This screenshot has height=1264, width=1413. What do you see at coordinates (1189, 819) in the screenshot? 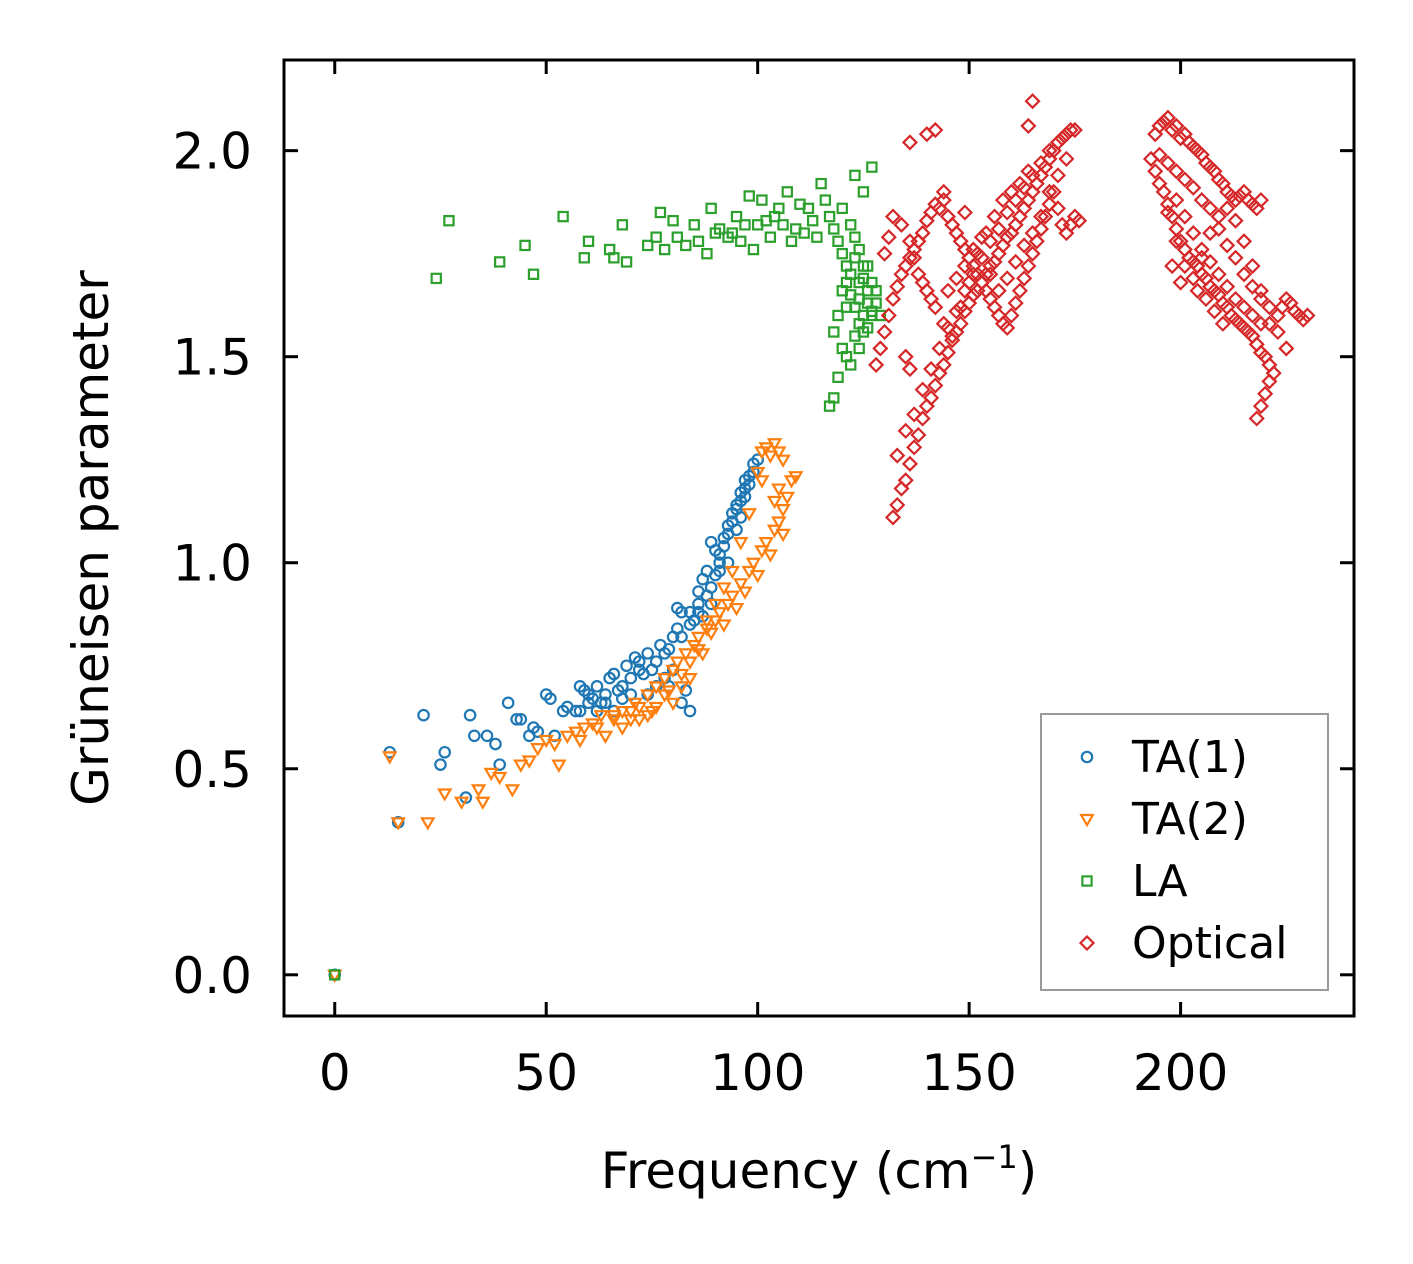
I see `legend-label: TA(2)` at bounding box center [1189, 819].